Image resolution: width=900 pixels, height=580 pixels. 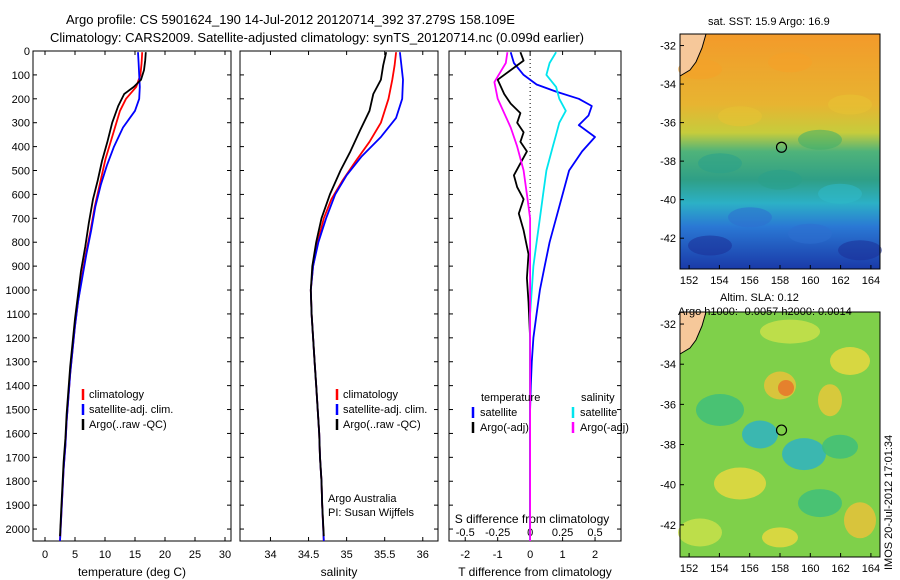 What do you see at coordinates (18, 482) in the screenshot?
I see `y-tick-label: 1800` at bounding box center [18, 482].